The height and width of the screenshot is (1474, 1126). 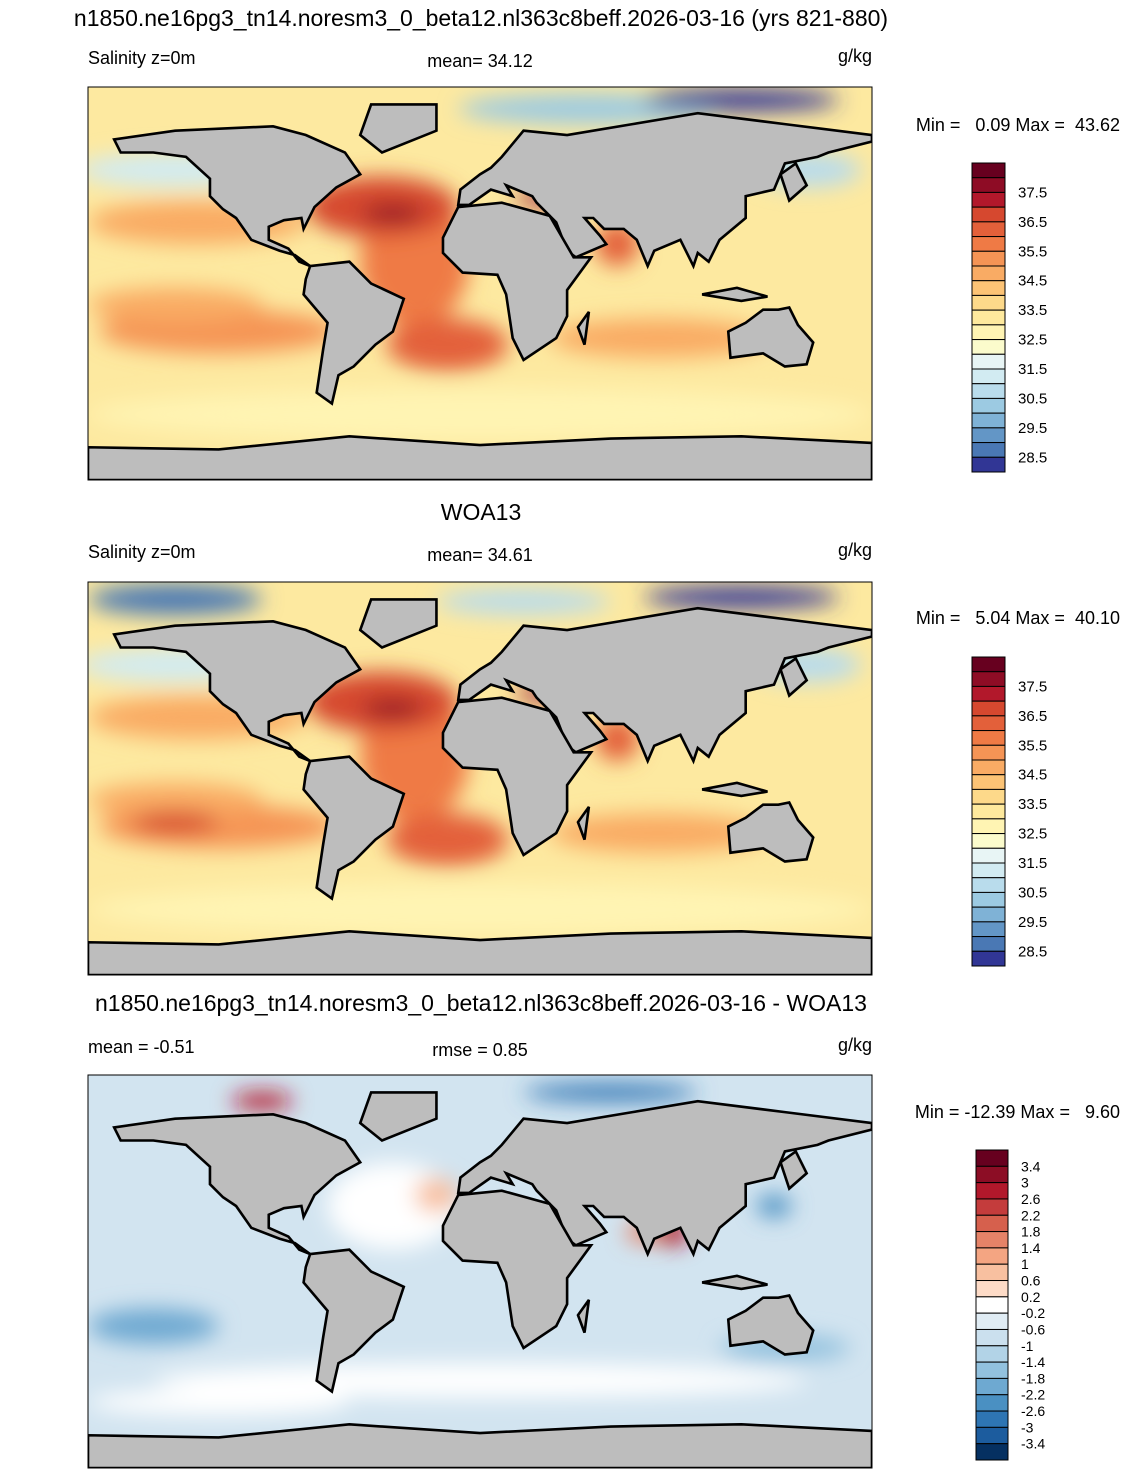 What do you see at coordinates (1031, 1297) in the screenshot?
I see `colorbar-label: 0.2` at bounding box center [1031, 1297].